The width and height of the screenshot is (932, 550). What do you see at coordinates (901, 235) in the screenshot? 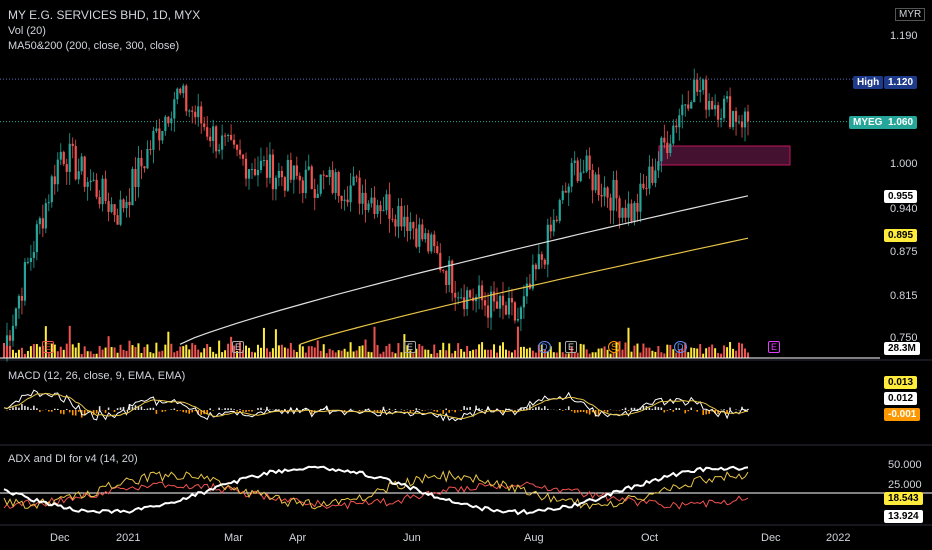
I see `ma-yellow-value: 0.895` at bounding box center [901, 235].